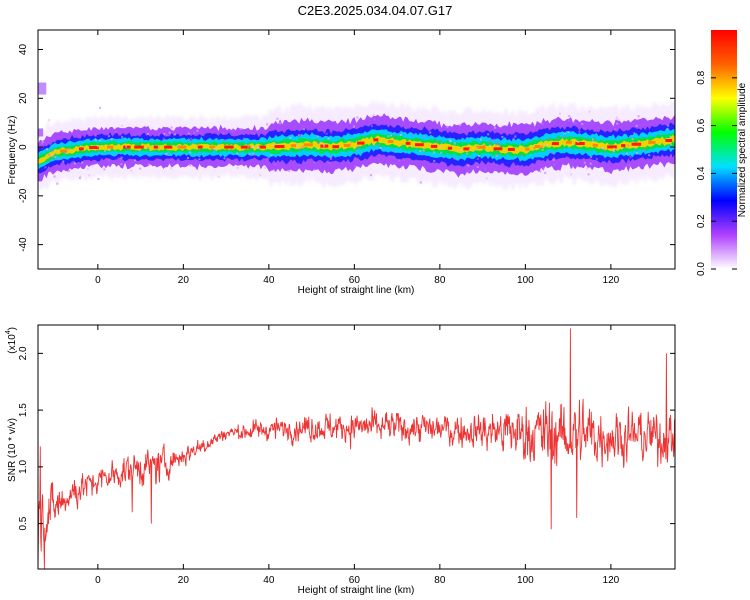  I want to click on snr-y-tick-label: 2.0, so click(23, 353).